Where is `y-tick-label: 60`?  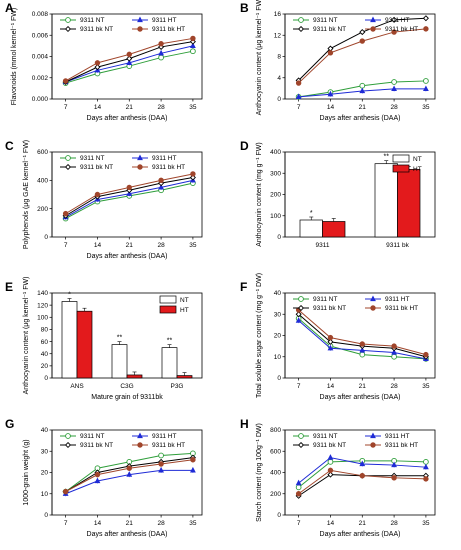 y-tick-label: 60 is located at coordinates (45, 342).